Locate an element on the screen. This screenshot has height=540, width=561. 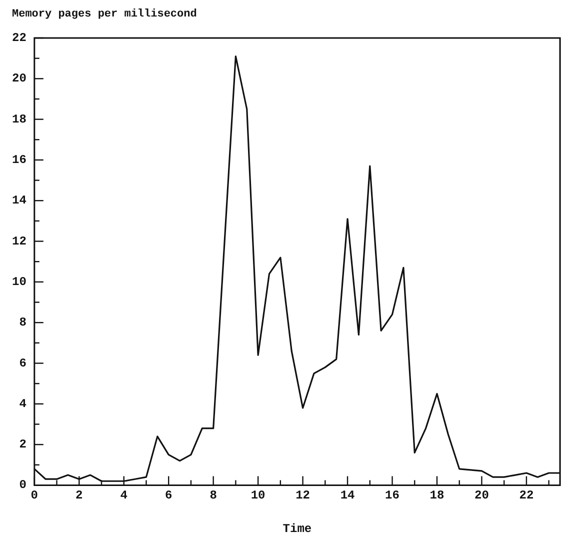
y-tick-label: 20 is located at coordinates (19, 79).